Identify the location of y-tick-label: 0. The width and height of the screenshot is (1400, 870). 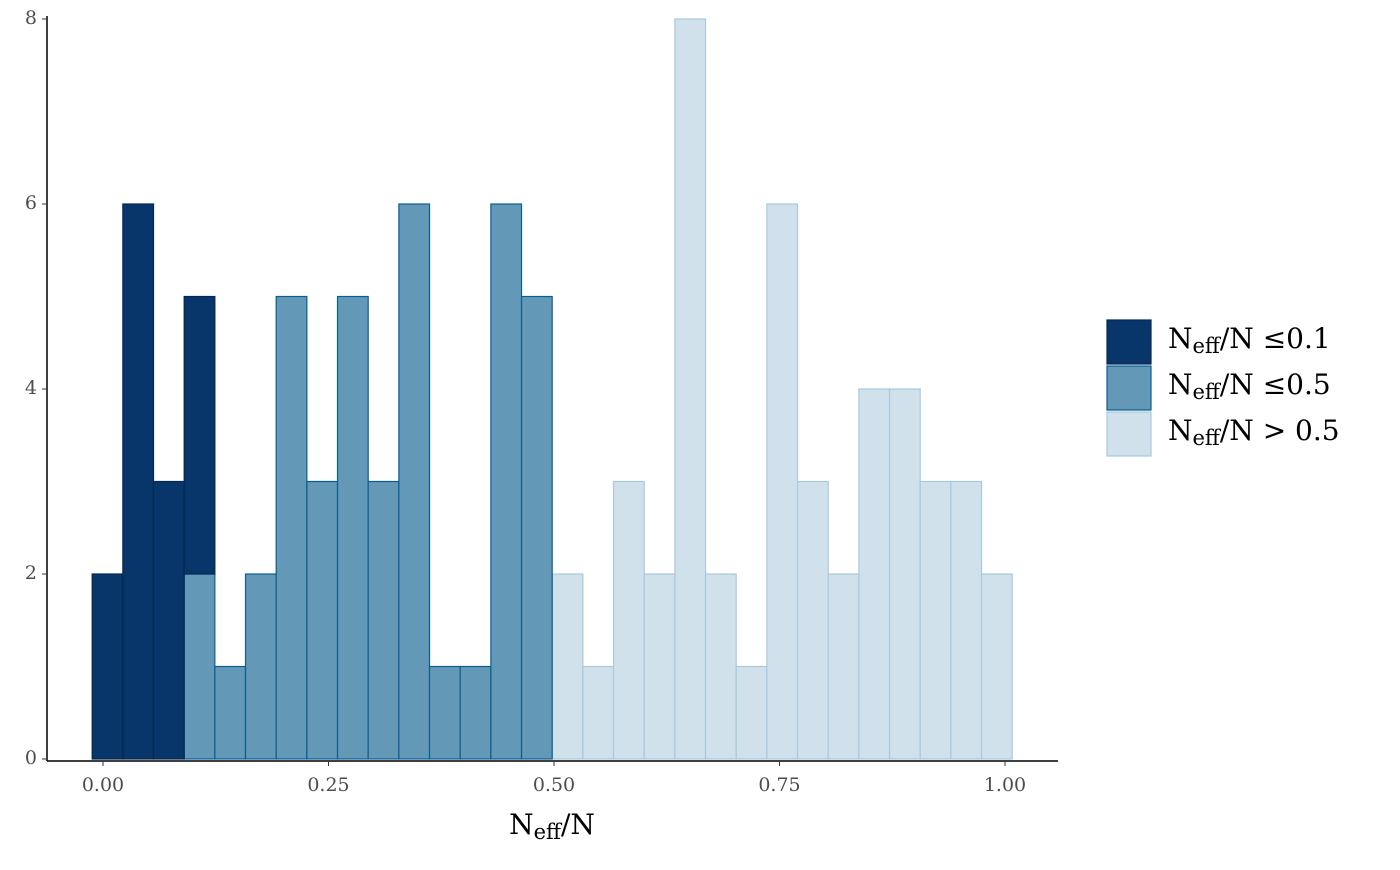
(31, 758).